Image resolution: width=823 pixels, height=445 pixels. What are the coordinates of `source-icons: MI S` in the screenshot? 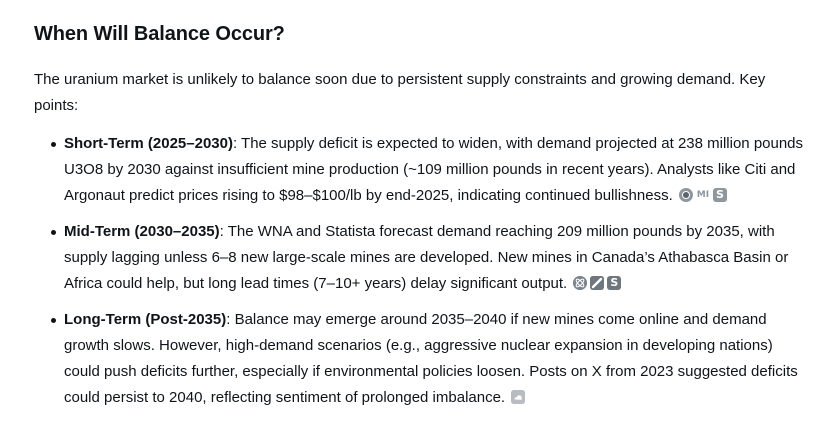 It's located at (702, 195).